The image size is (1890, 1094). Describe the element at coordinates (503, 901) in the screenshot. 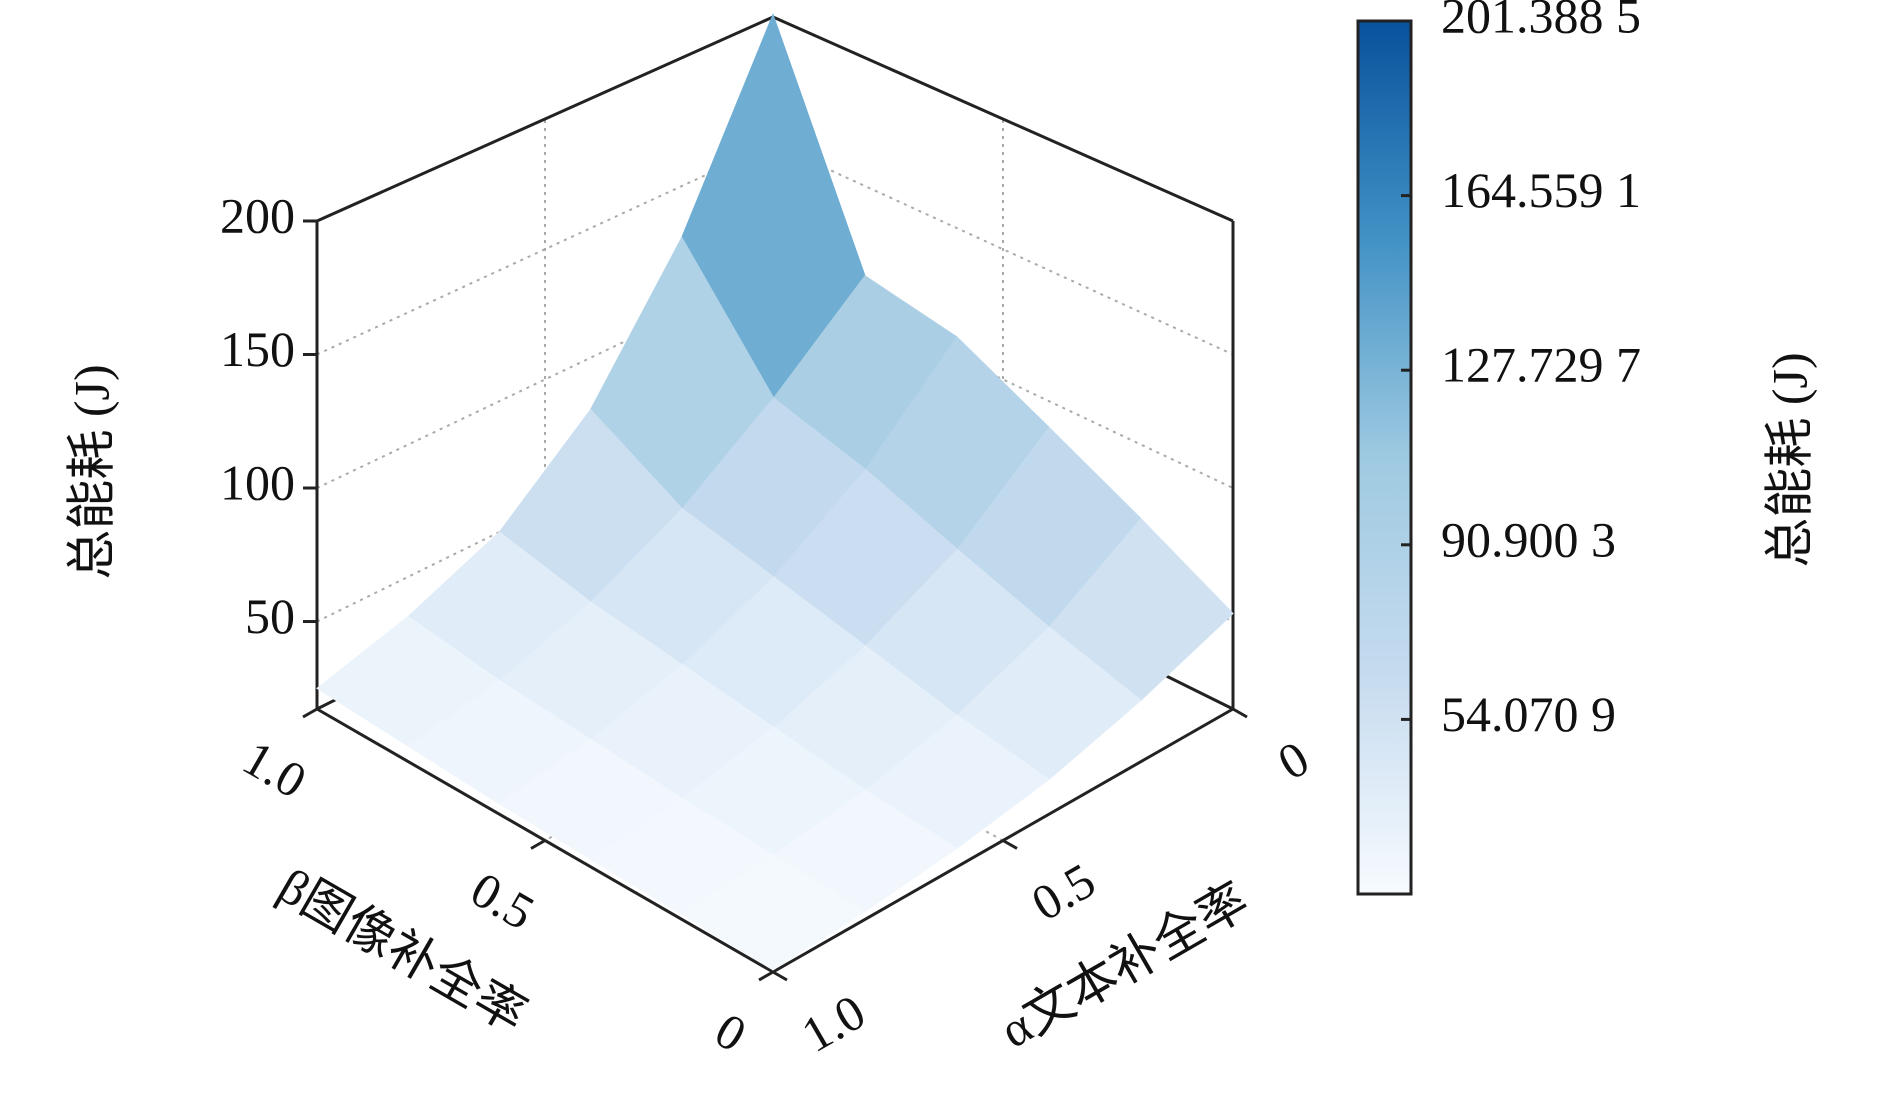

I see `y-tick-label: 0.5` at that location.